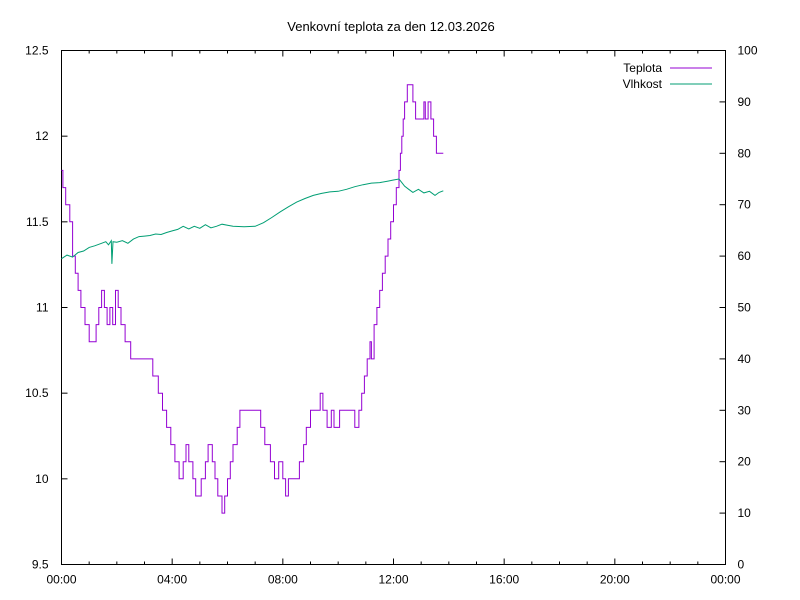 The width and height of the screenshot is (800, 600). Describe the element at coordinates (748, 51) in the screenshot. I see `y2-tick-label: 100` at that location.